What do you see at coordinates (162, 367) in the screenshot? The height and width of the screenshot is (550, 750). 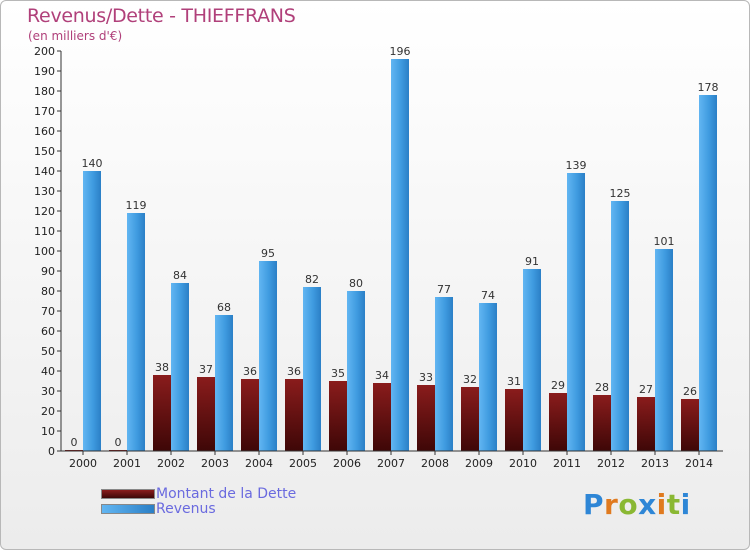 I see `data-label-debt: 38` at bounding box center [162, 367].